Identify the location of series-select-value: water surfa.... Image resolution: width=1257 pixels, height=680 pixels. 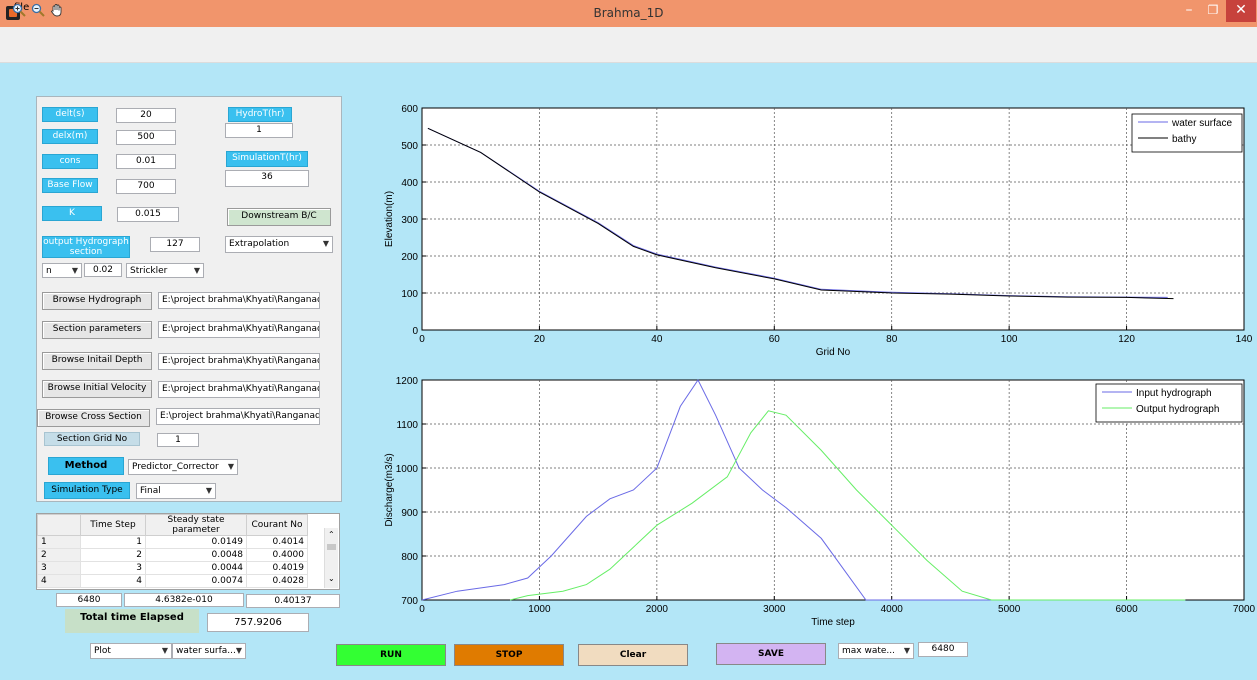
(206, 651).